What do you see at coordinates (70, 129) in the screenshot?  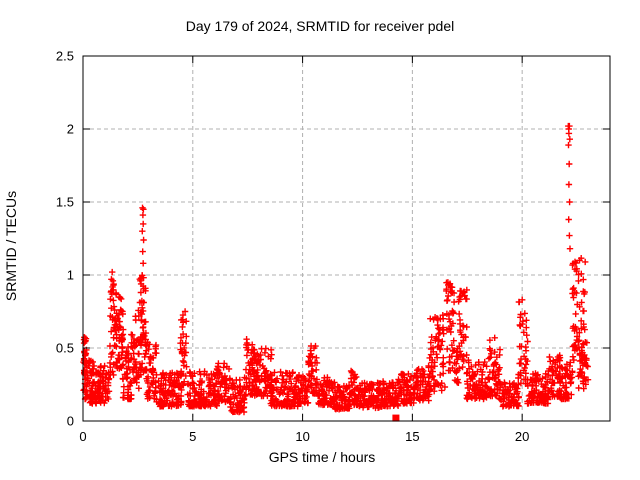 I see `y-tick-label: 2` at bounding box center [70, 129].